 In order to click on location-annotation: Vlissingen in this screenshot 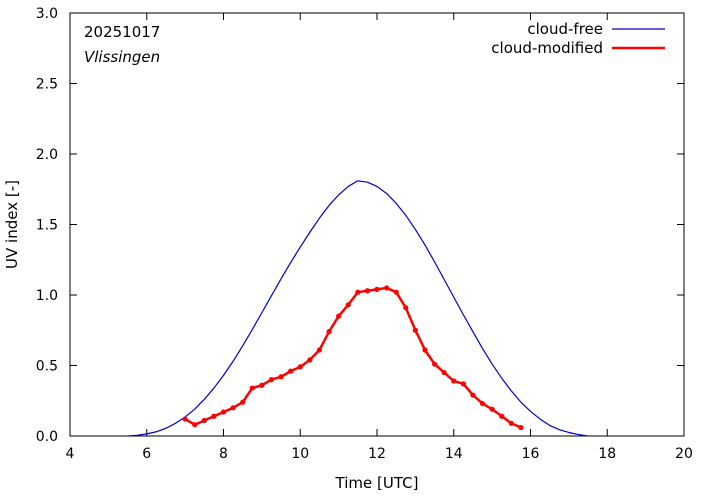, I will do `click(122, 57)`.